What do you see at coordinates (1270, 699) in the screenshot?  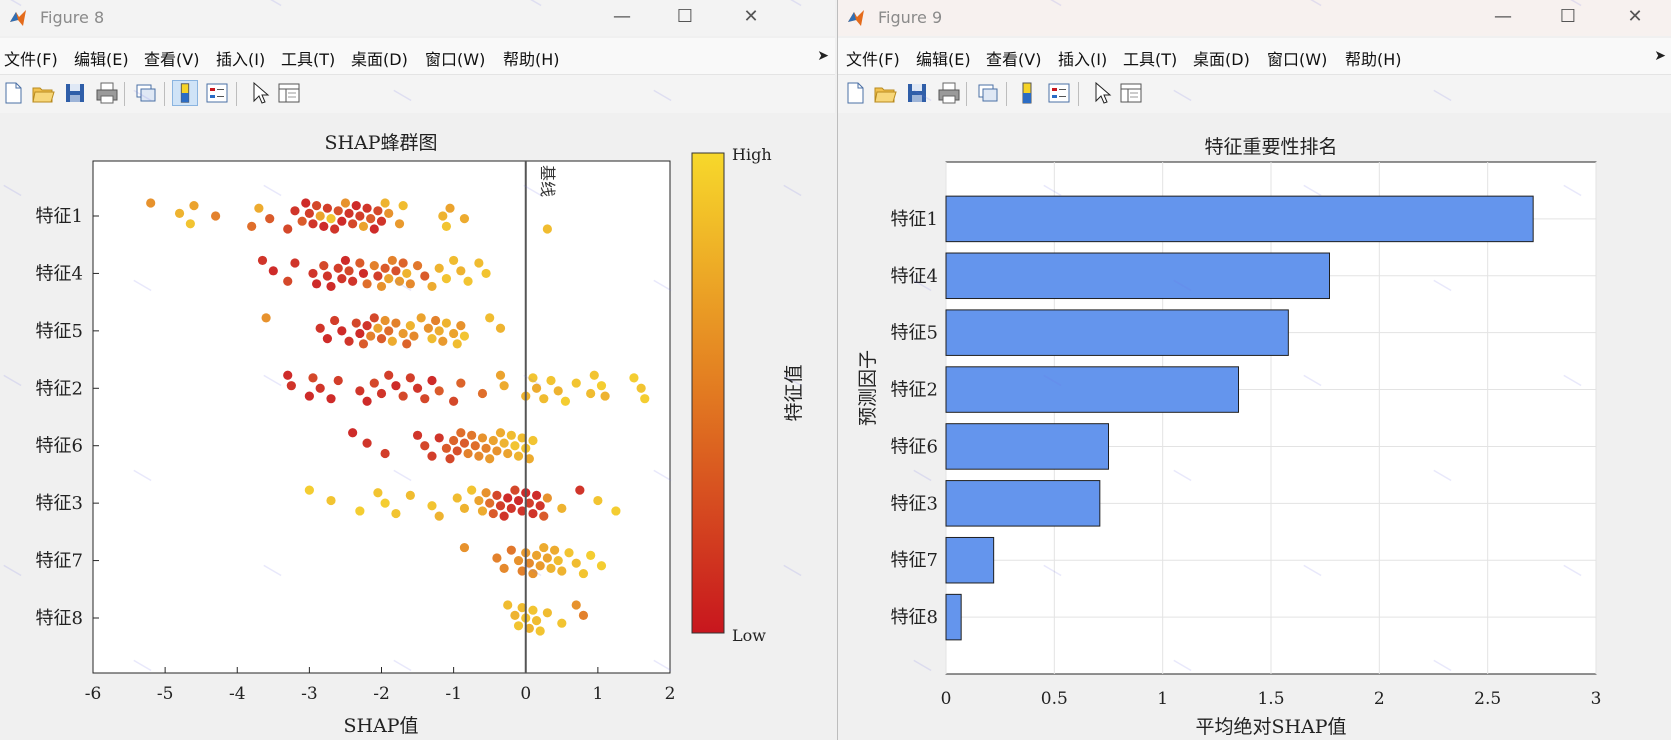 I see `x-tick-label: 1.5` at bounding box center [1270, 699].